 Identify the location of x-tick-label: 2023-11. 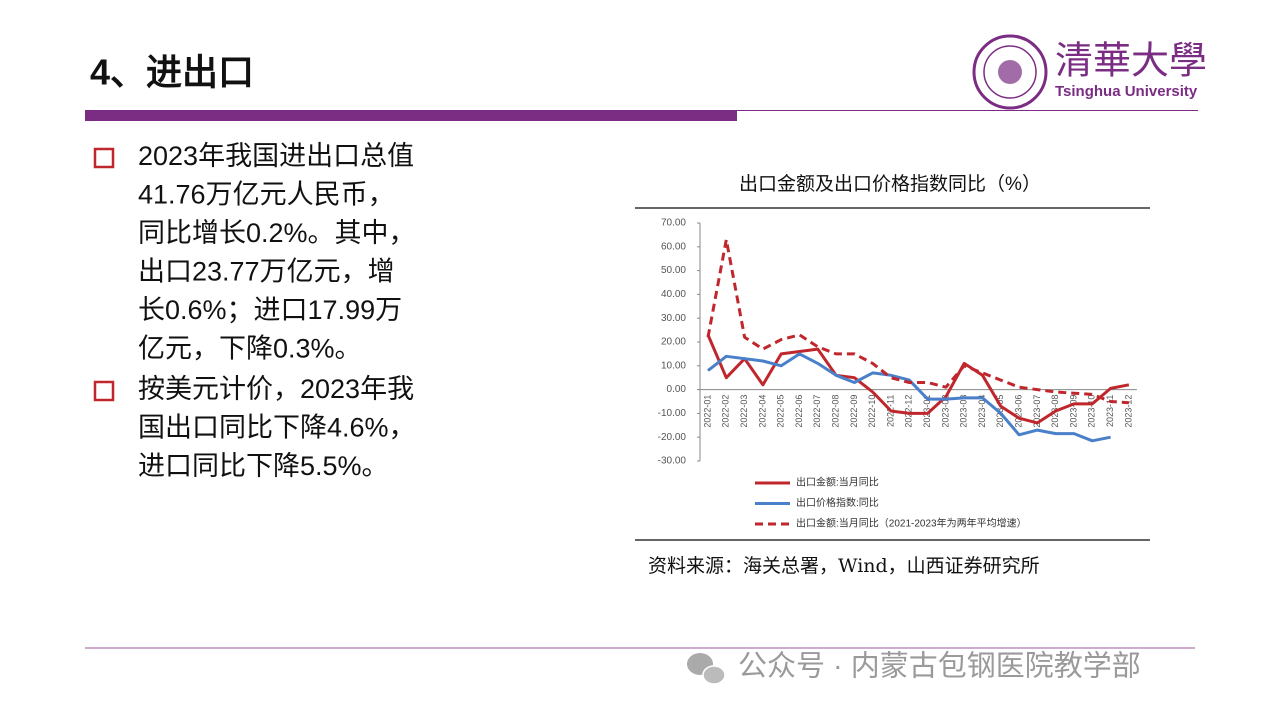
(1110, 411).